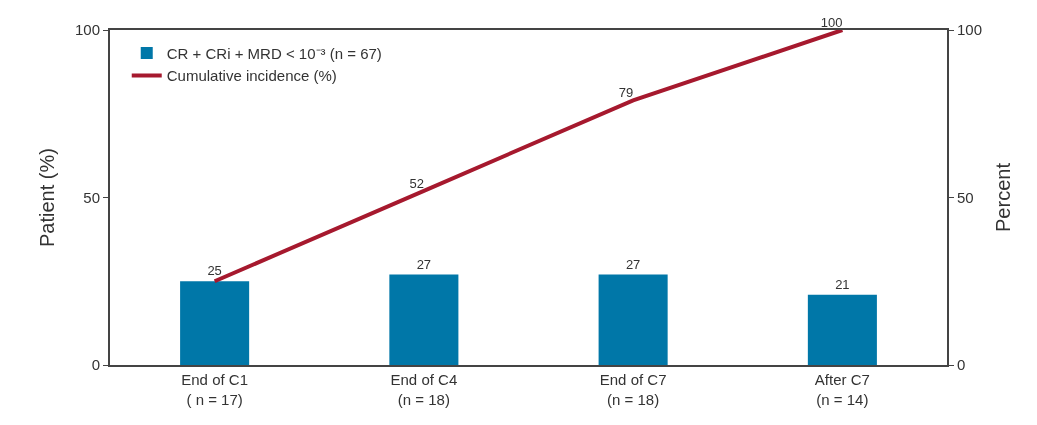 The width and height of the screenshot is (1037, 425). I want to click on y-axis-title: Patient (%), so click(46, 197).